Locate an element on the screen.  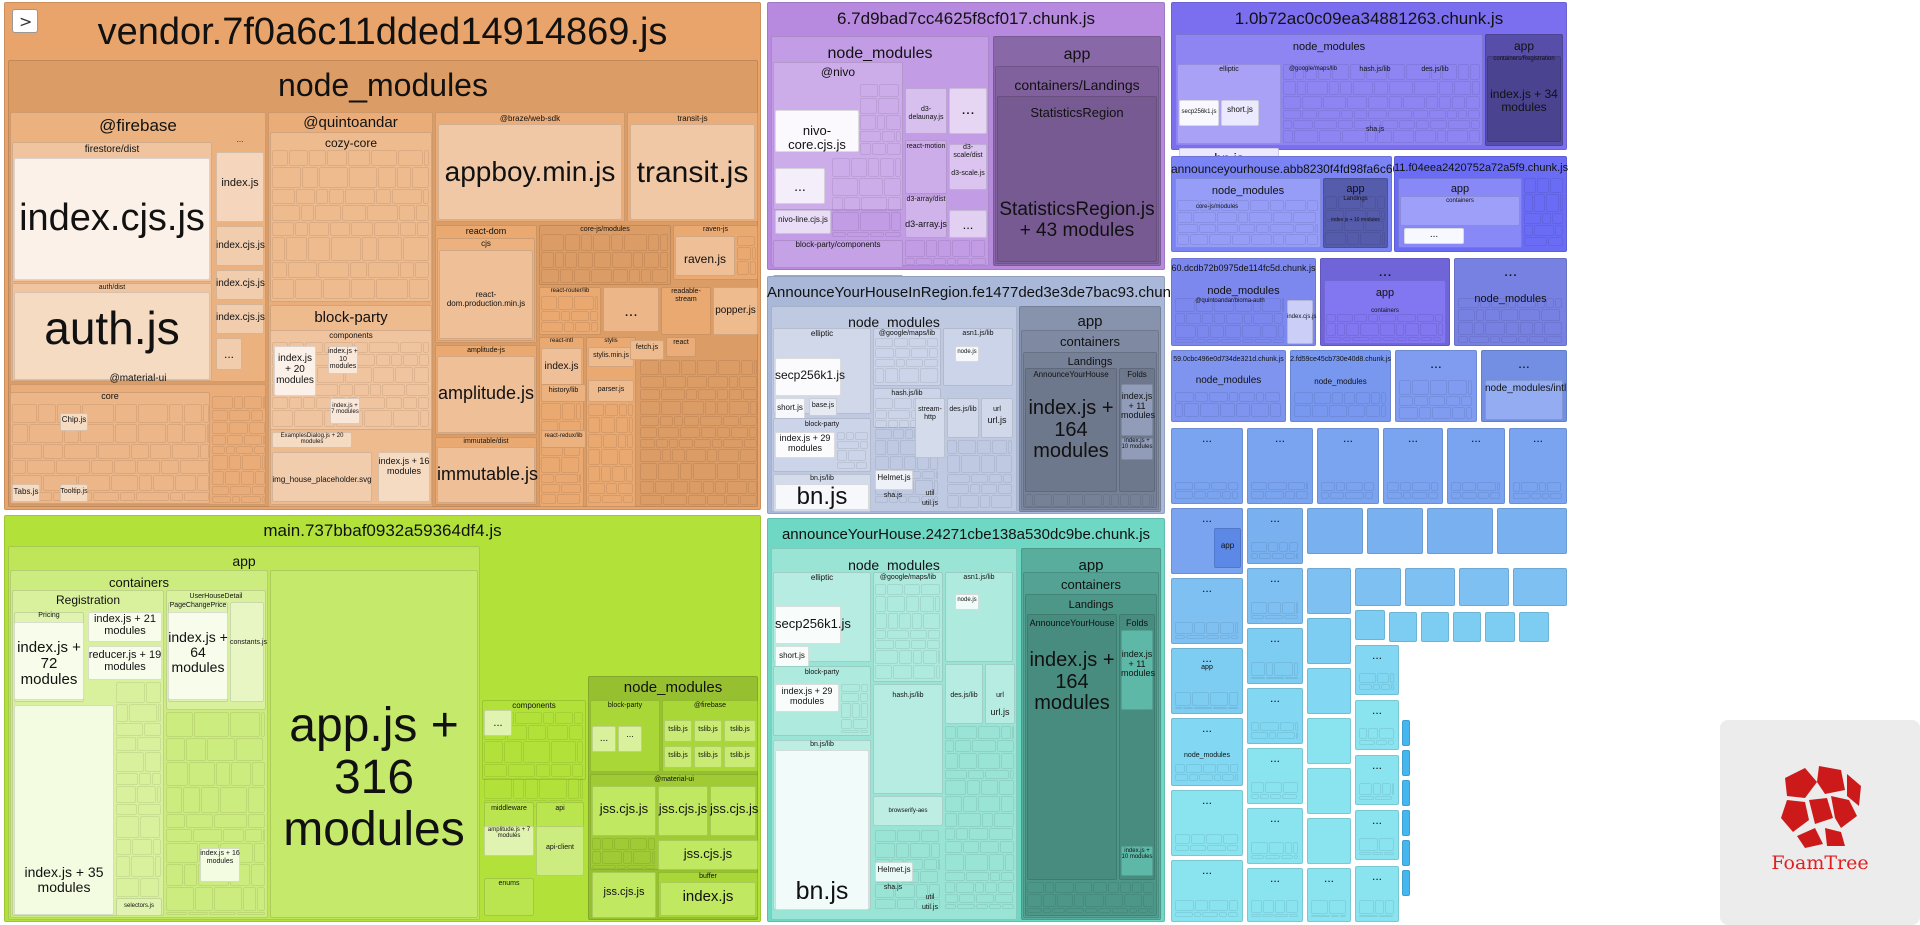
module-selectors is located at coordinates (139, 907).